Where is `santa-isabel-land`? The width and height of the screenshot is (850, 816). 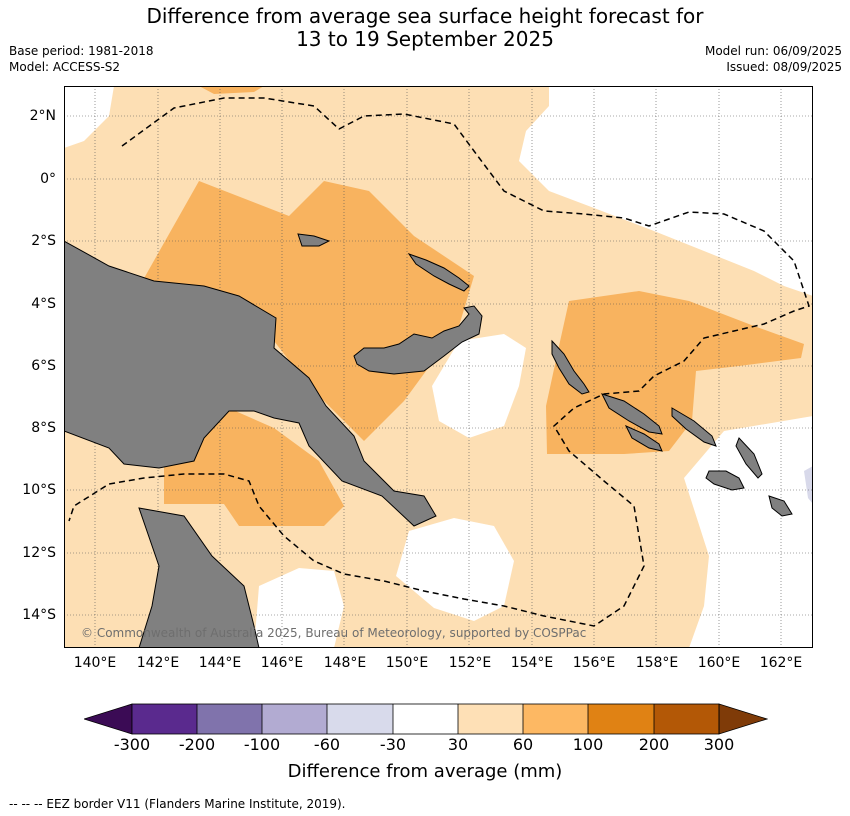 santa-isabel-land is located at coordinates (632, 414).